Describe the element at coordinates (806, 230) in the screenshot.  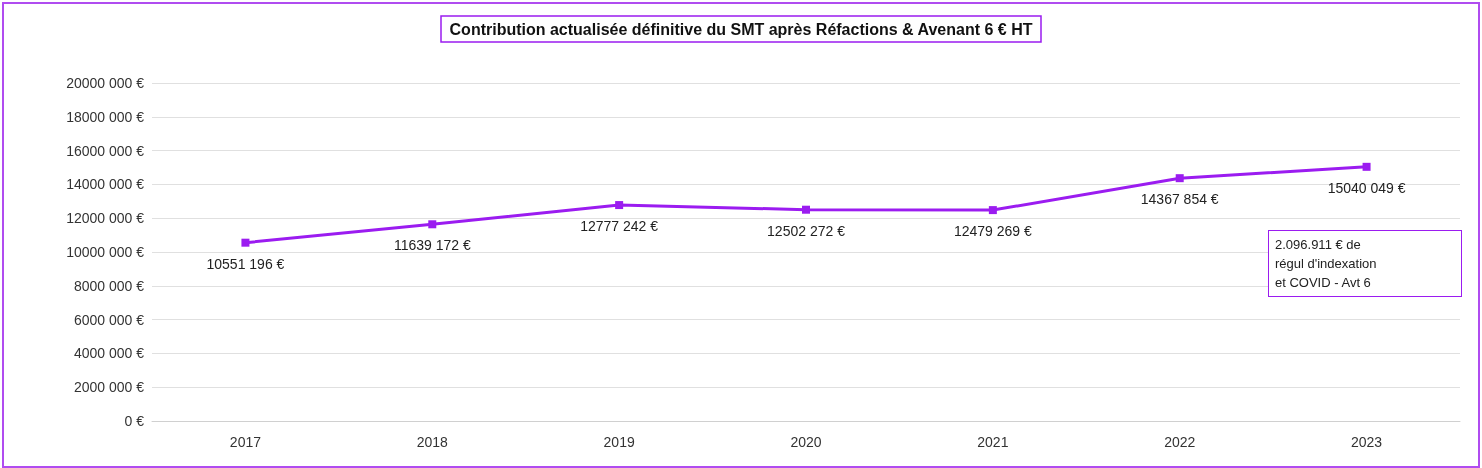
I see `data-label: 12502 272 €` at that location.